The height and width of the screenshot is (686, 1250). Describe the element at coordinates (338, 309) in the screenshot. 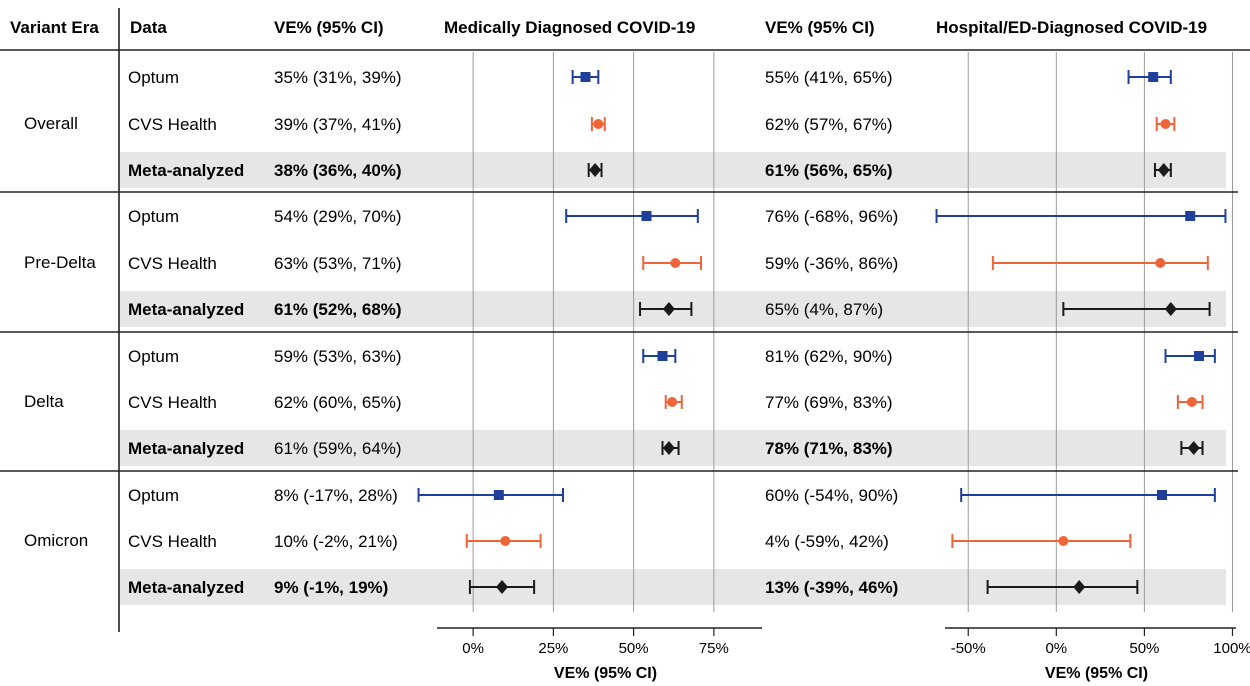

I see `ve-text-left: 61% (52%, 68%)` at that location.